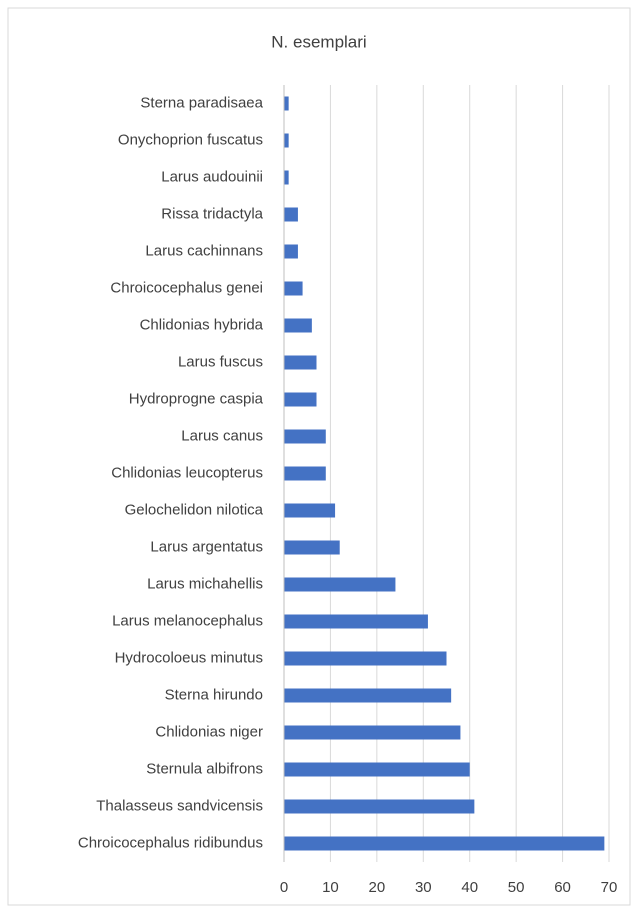 The image size is (638, 916). What do you see at coordinates (423, 887) in the screenshot?
I see `x-tick-label: 30` at bounding box center [423, 887].